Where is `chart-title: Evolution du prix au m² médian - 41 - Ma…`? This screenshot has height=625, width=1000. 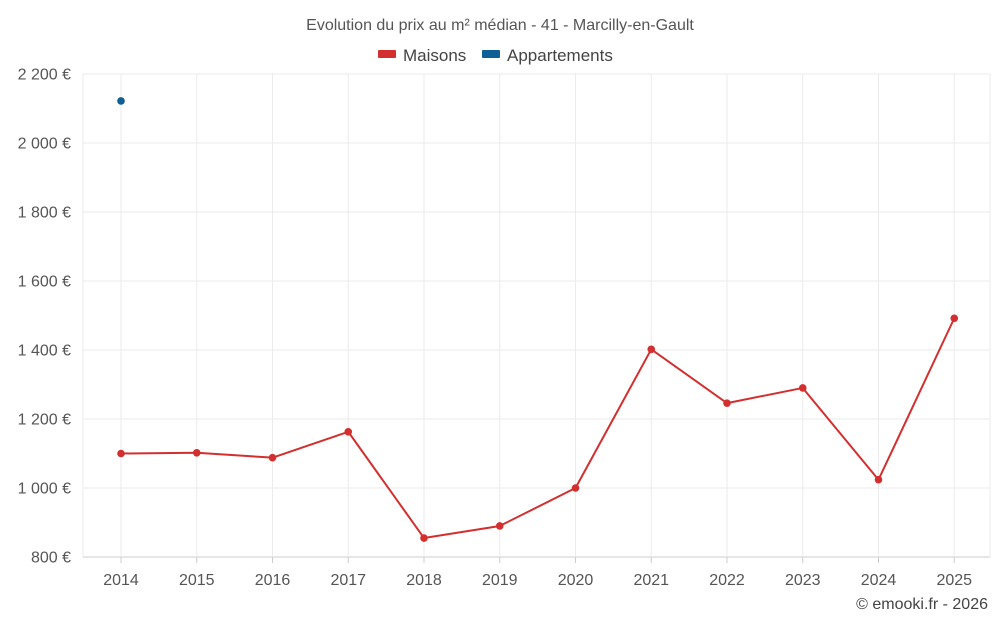
chart-title: Evolution du prix au m² médian - 41 - Ma… is located at coordinates (500, 25).